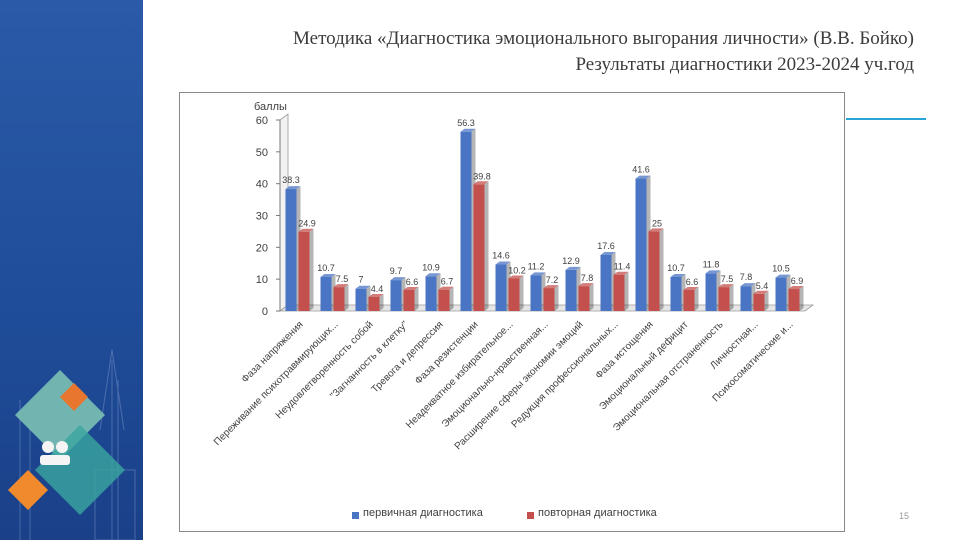  What do you see at coordinates (501, 256) in the screenshot?
I see `data-label-series-1: 14.6` at bounding box center [501, 256].